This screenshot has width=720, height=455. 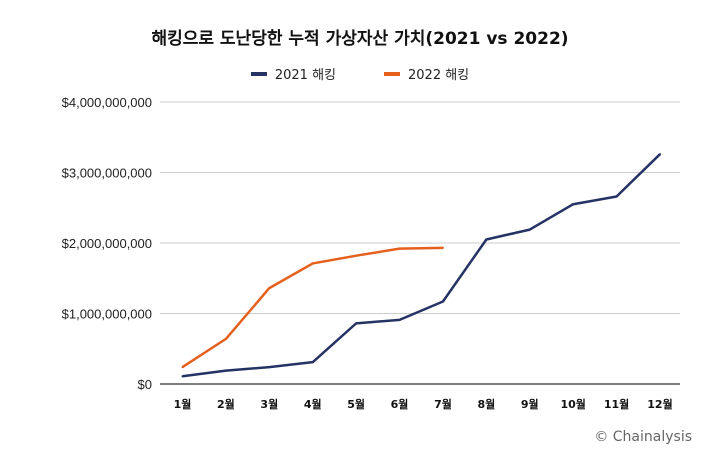 What do you see at coordinates (572, 404) in the screenshot?
I see `x-tick-label: 10월` at bounding box center [572, 404].